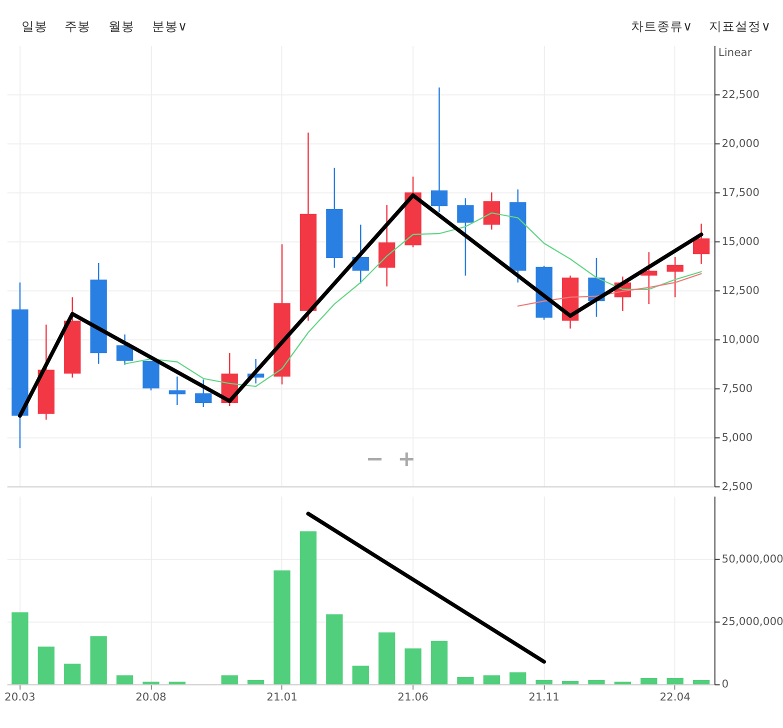  Describe the element at coordinates (170, 27) in the screenshot. I see `text: 분봉∨` at that location.